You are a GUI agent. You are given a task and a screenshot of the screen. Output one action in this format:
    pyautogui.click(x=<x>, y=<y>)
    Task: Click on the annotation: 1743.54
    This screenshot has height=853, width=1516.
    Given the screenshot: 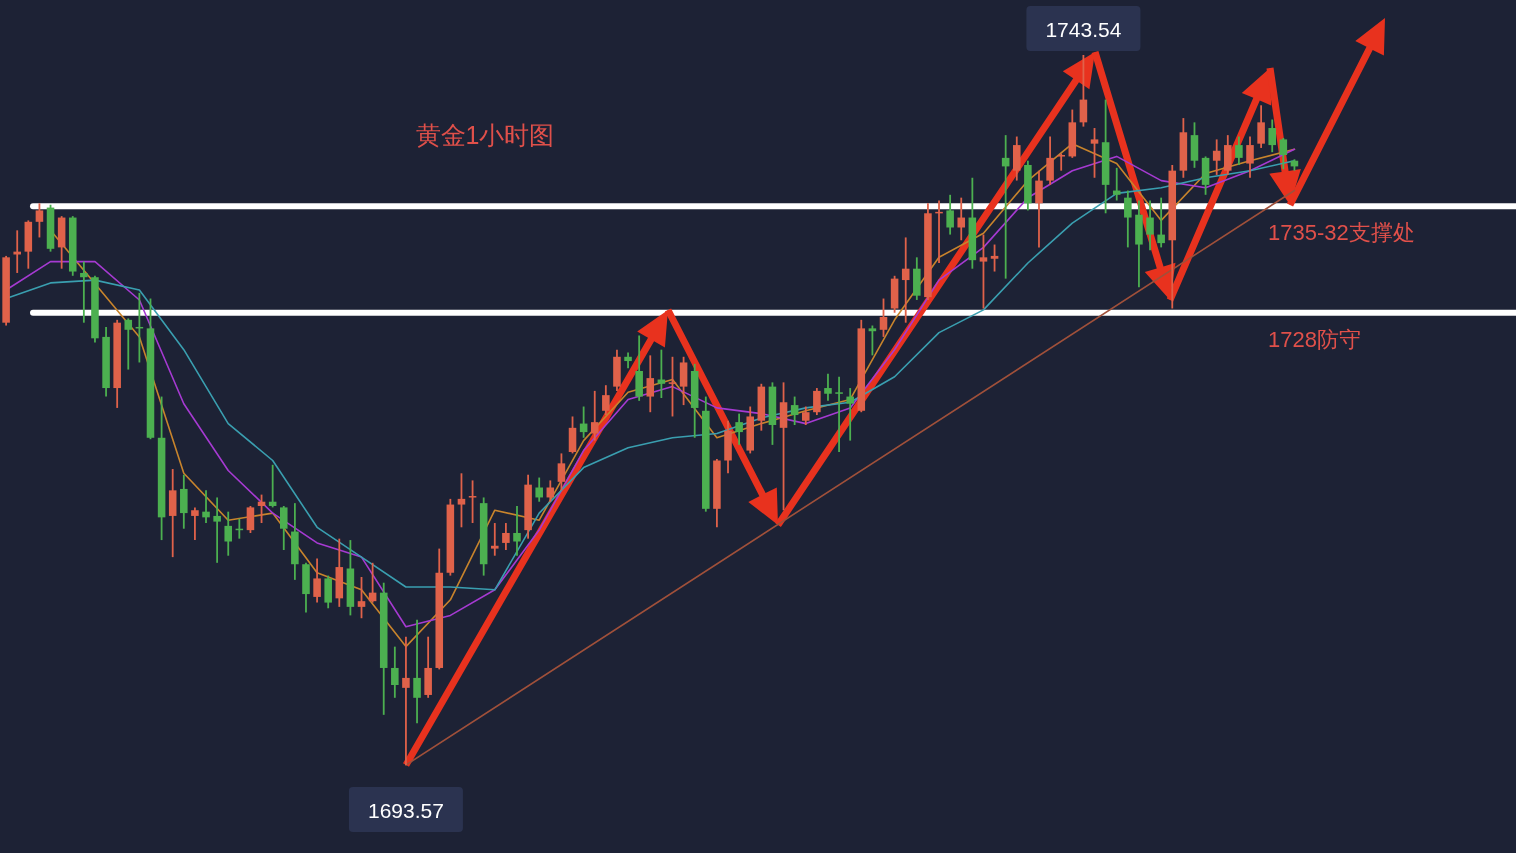 What is the action you would take?
    pyautogui.click(x=1083, y=29)
    